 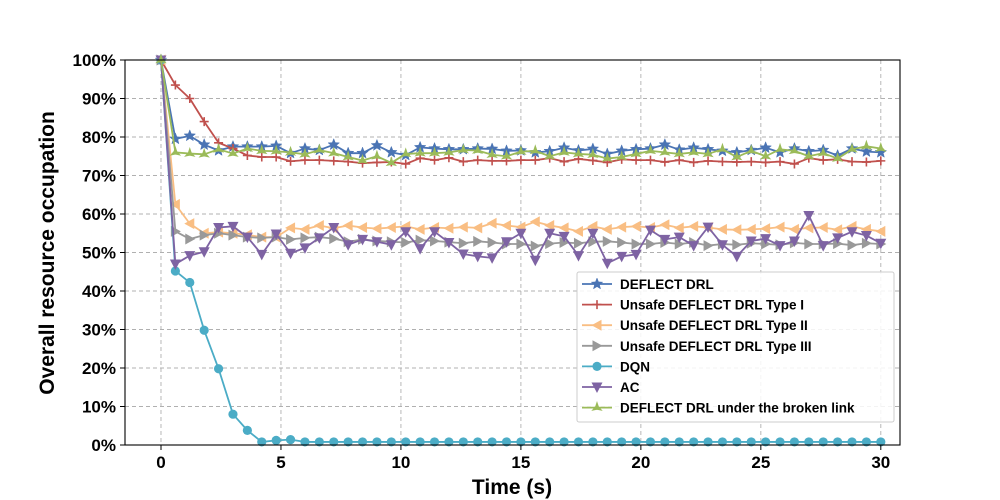 I want to click on y-tick-label: 40%, so click(x=99, y=291).